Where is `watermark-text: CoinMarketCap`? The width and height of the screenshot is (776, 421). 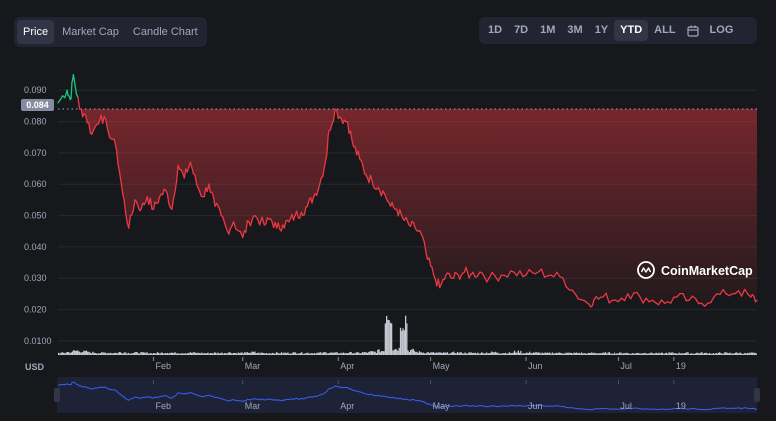 watermark-text: CoinMarketCap is located at coordinates (707, 271).